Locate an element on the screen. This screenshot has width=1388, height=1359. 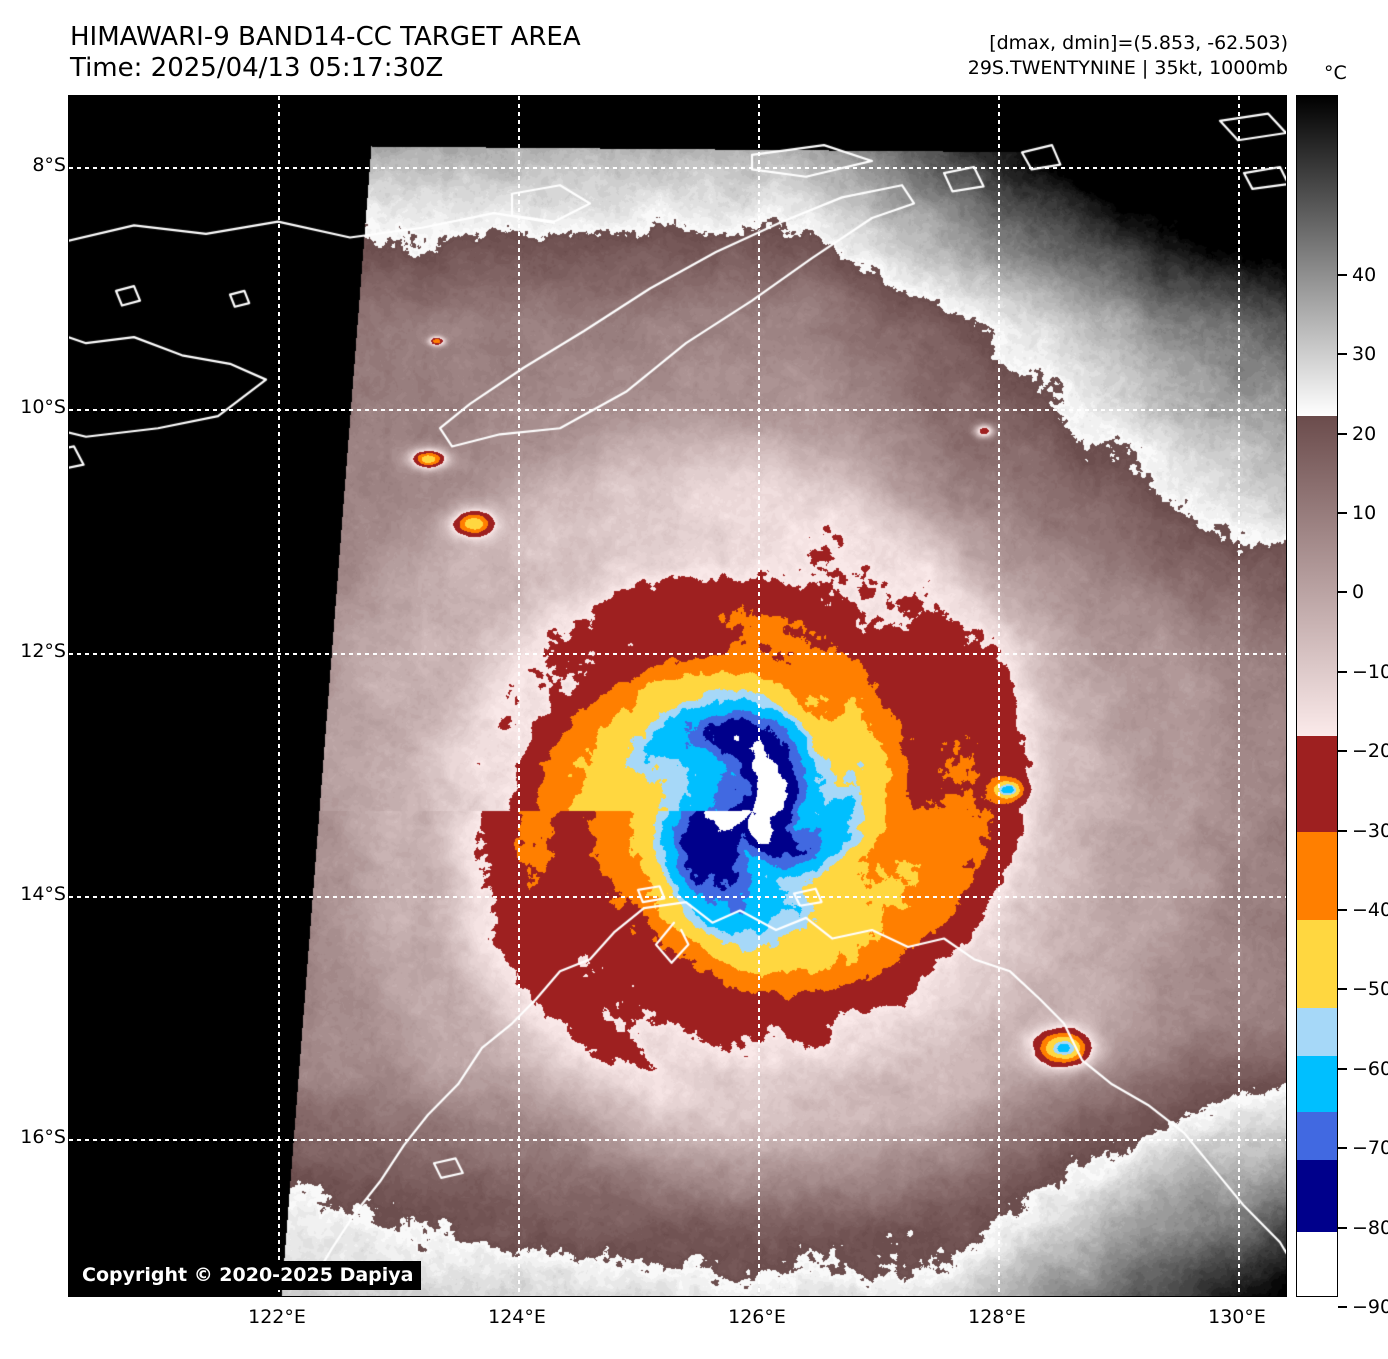
x-axis-tick-label: 124°E is located at coordinates (517, 1317).